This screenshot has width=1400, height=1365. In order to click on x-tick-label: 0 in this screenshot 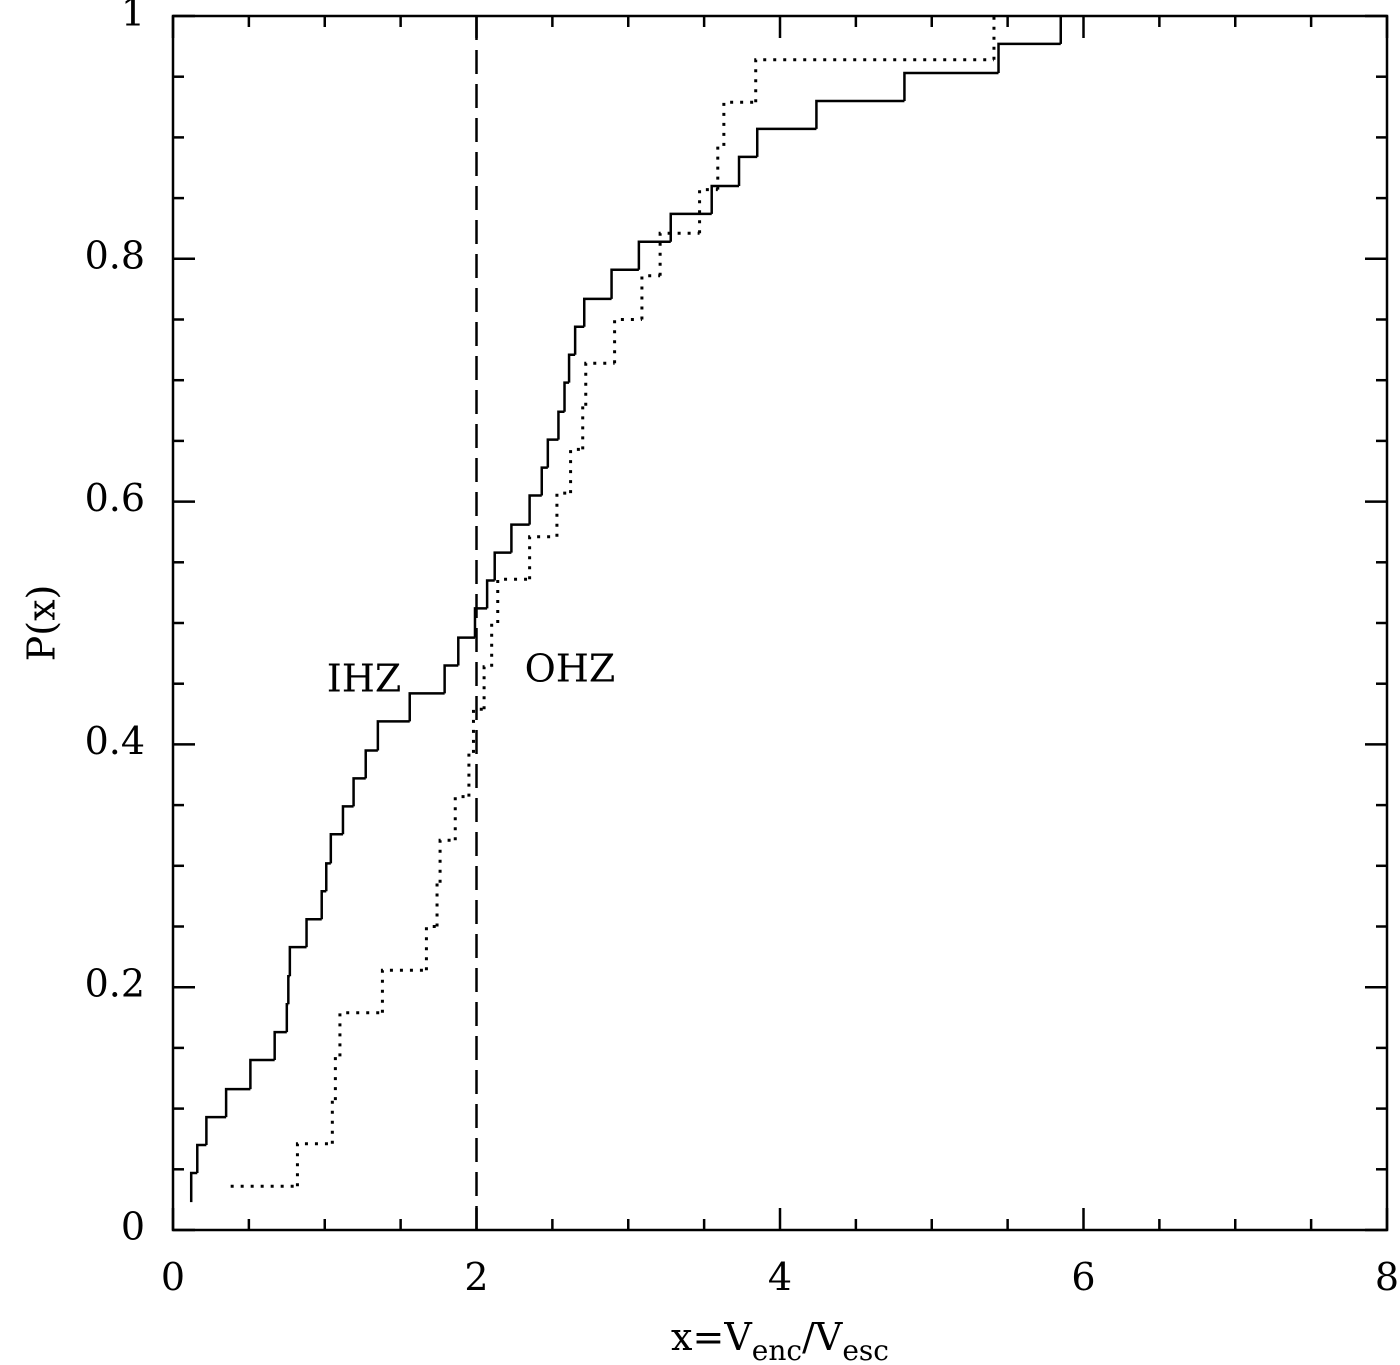, I will do `click(173, 1277)`.